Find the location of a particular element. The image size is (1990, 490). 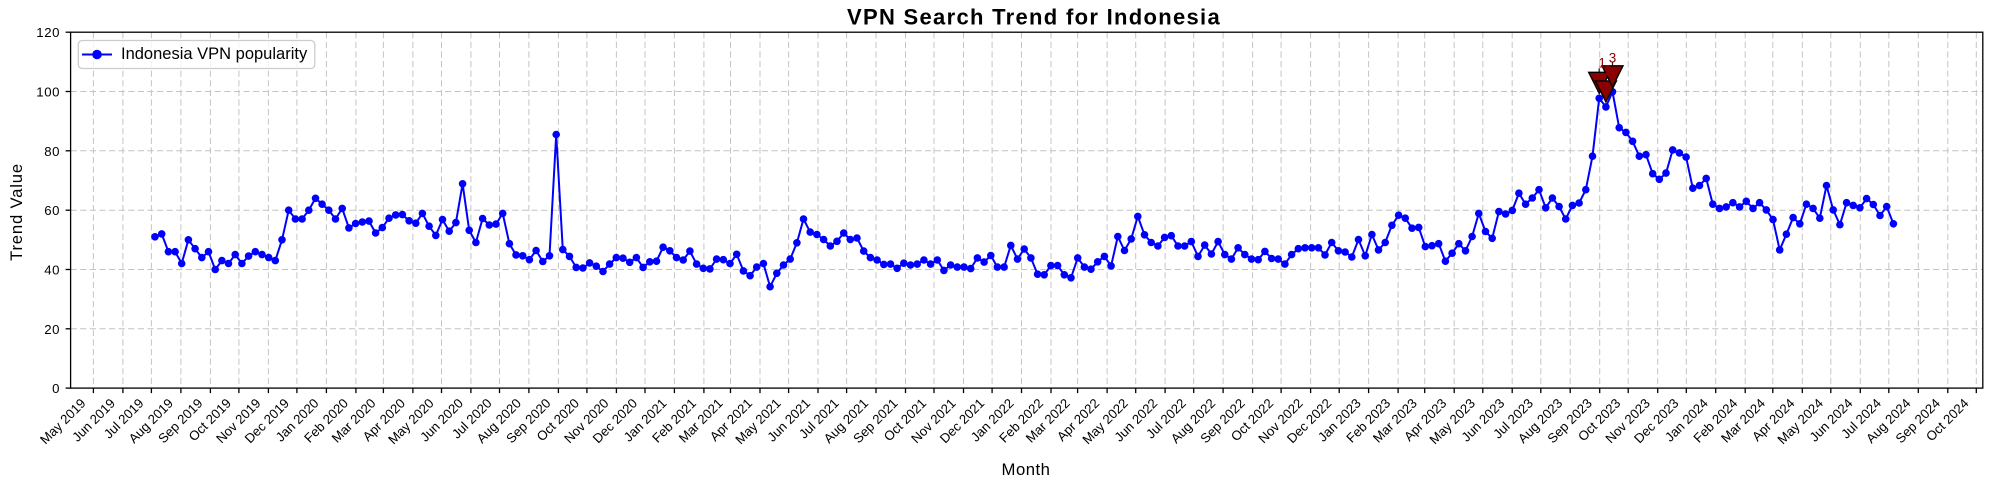

svg-text: 40 is located at coordinates (52, 270).